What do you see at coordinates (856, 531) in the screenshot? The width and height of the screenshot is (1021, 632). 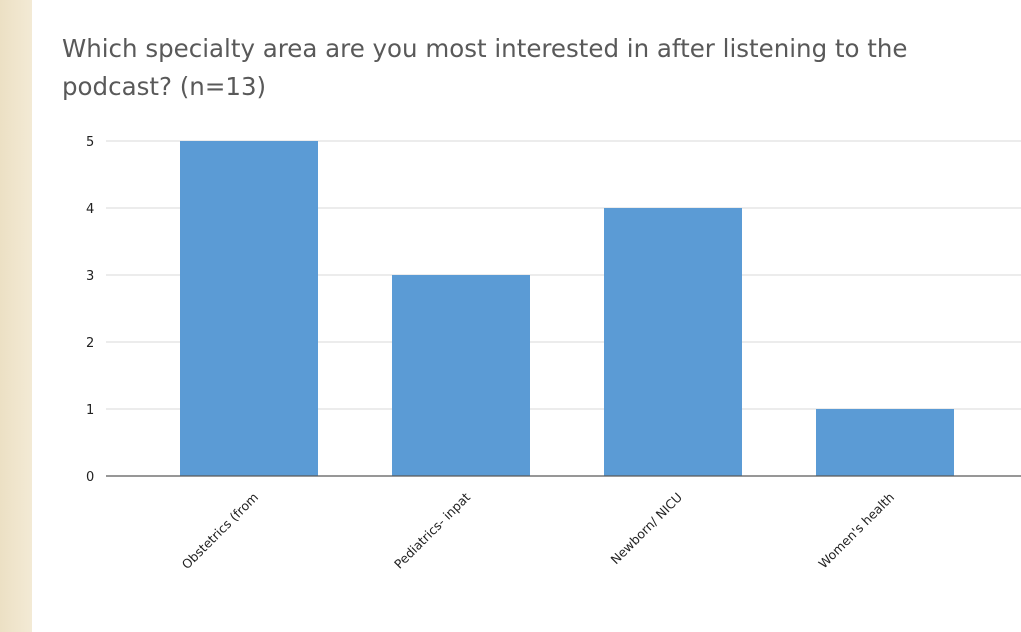 I see `x-tick-label: Women's health` at bounding box center [856, 531].